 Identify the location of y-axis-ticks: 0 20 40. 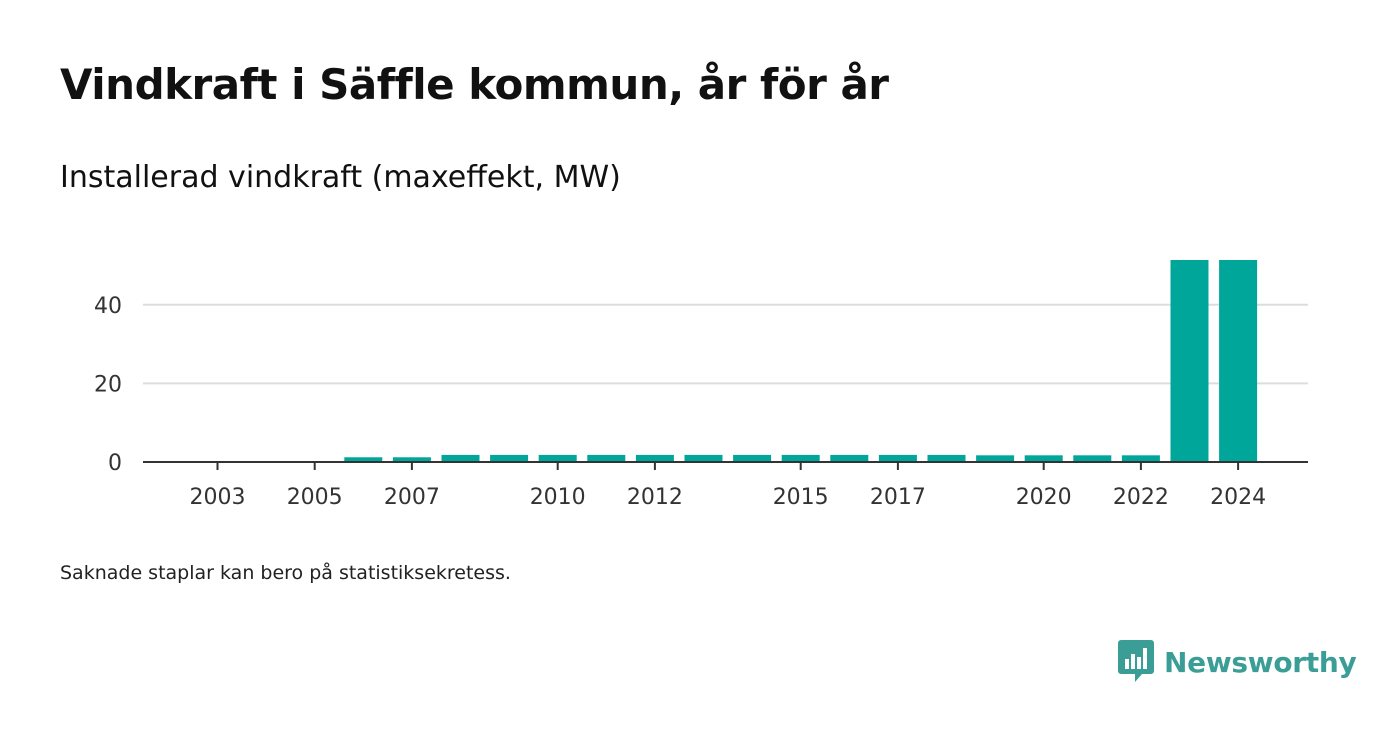
(108, 385).